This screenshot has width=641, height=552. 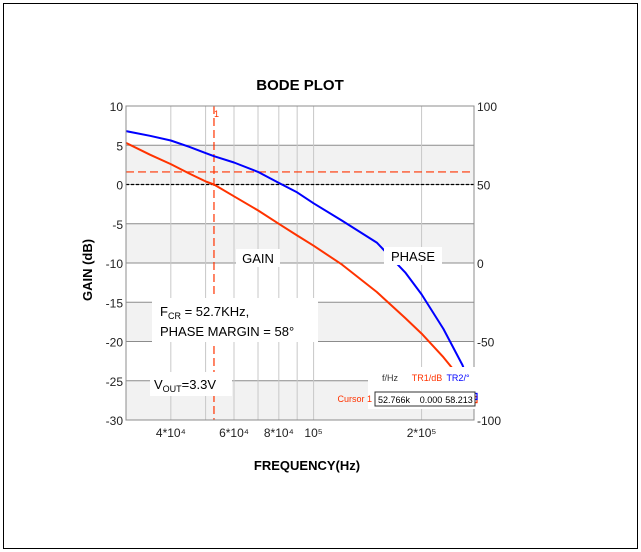 I want to click on y-tick-label: 0, so click(x=119, y=186).